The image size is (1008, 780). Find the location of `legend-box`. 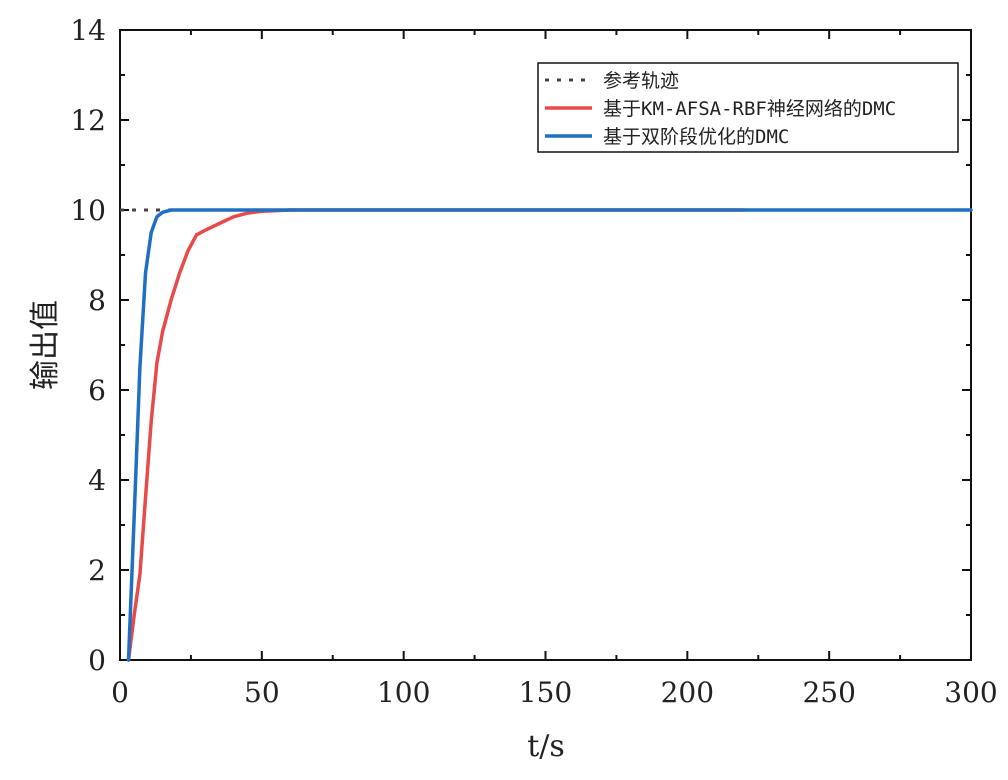

legend-box is located at coordinates (748, 107).